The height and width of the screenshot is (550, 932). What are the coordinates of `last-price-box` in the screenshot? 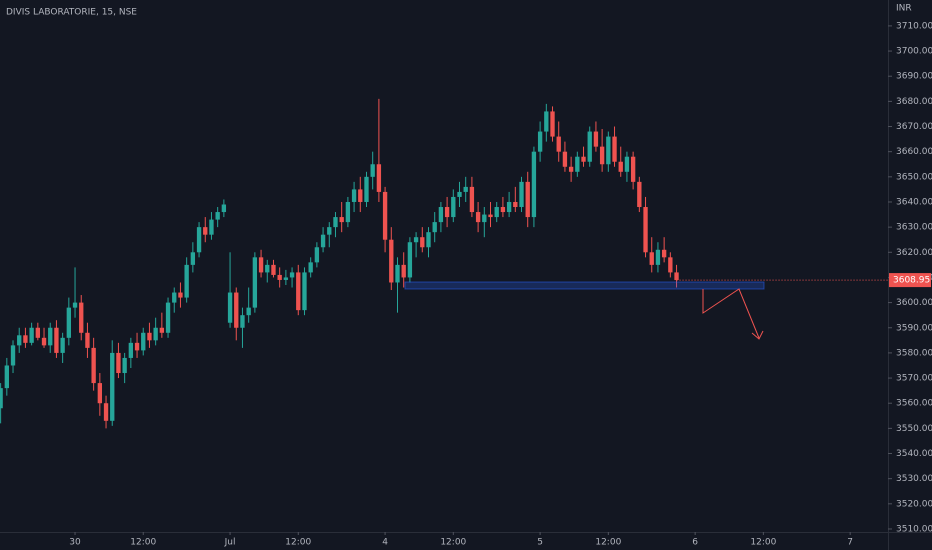 It's located at (910, 280).